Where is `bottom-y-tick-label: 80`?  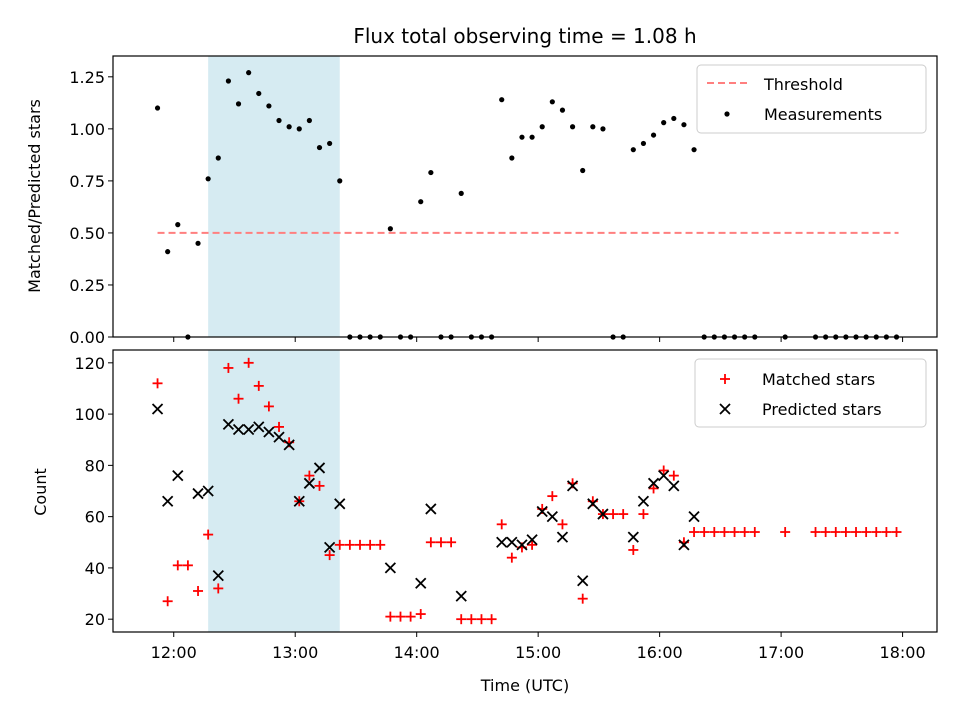
bottom-y-tick-label: 80 is located at coordinates (95, 465).